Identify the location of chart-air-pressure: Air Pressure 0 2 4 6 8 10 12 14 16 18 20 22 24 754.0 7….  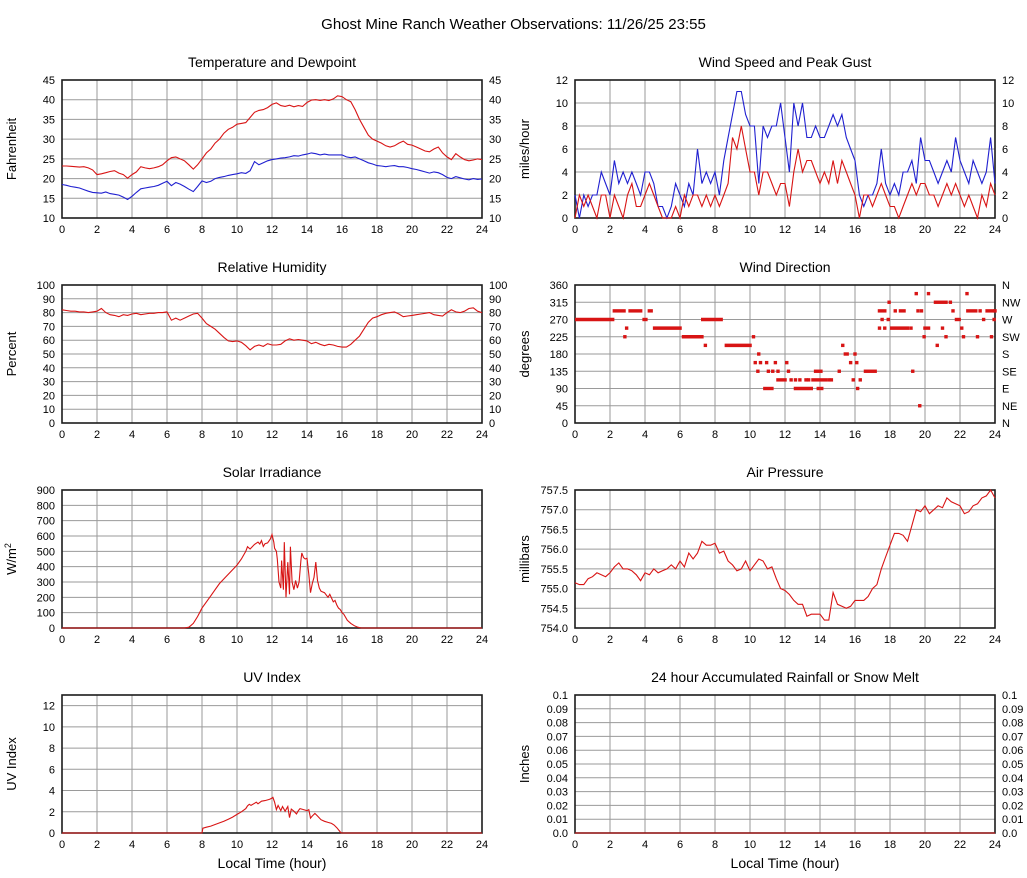
(770, 562).